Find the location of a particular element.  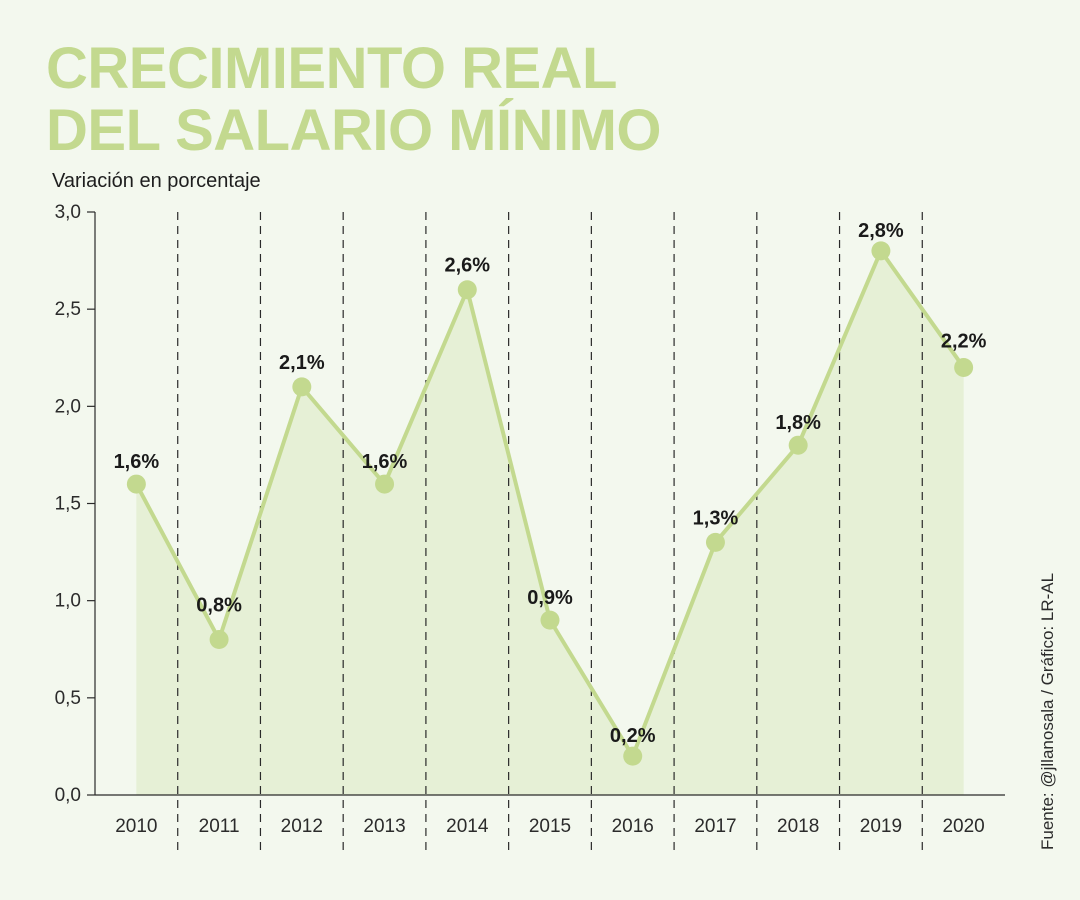

data-label: 1,8% is located at coordinates (798, 423).